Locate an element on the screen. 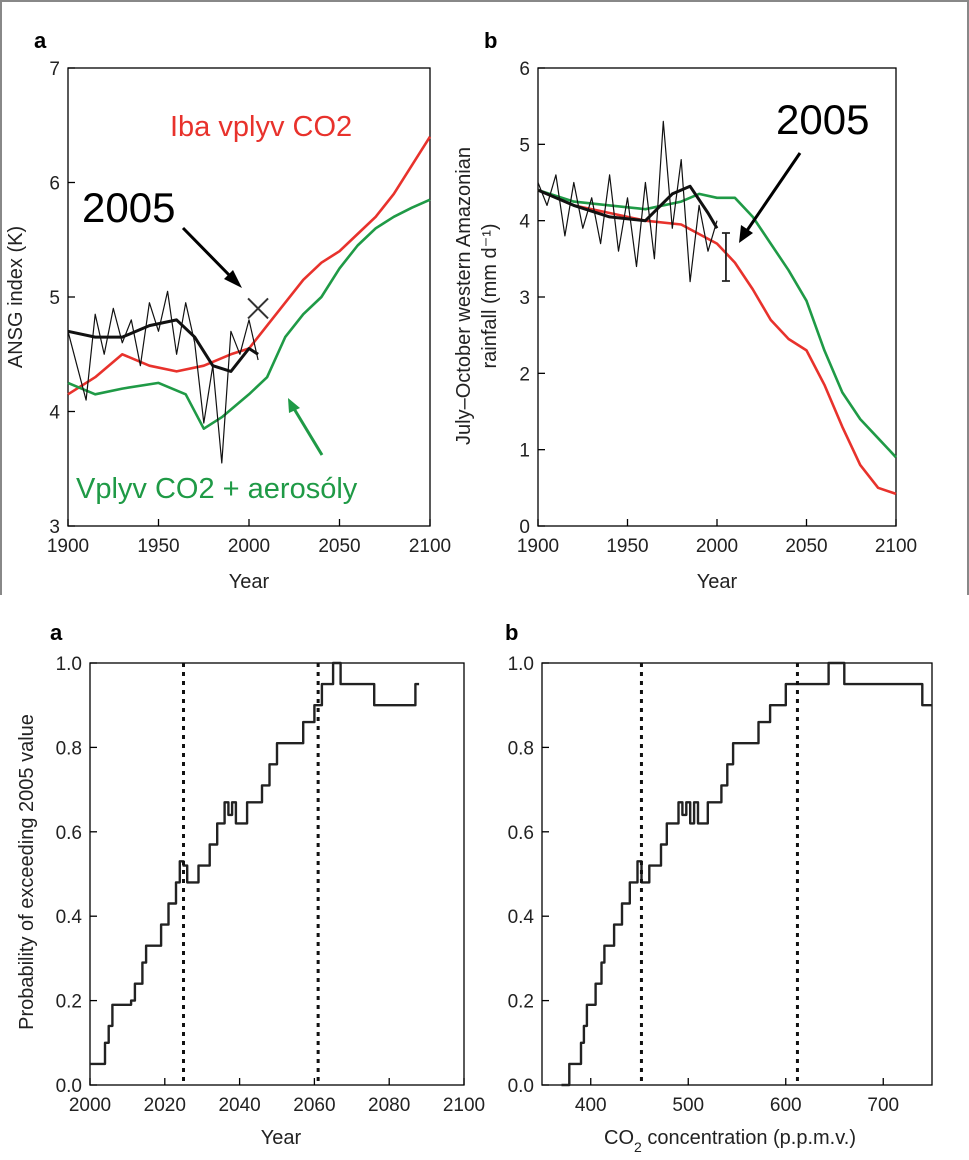 This screenshot has width=969, height=1160. xtick-label: 2040 is located at coordinates (239, 1105).